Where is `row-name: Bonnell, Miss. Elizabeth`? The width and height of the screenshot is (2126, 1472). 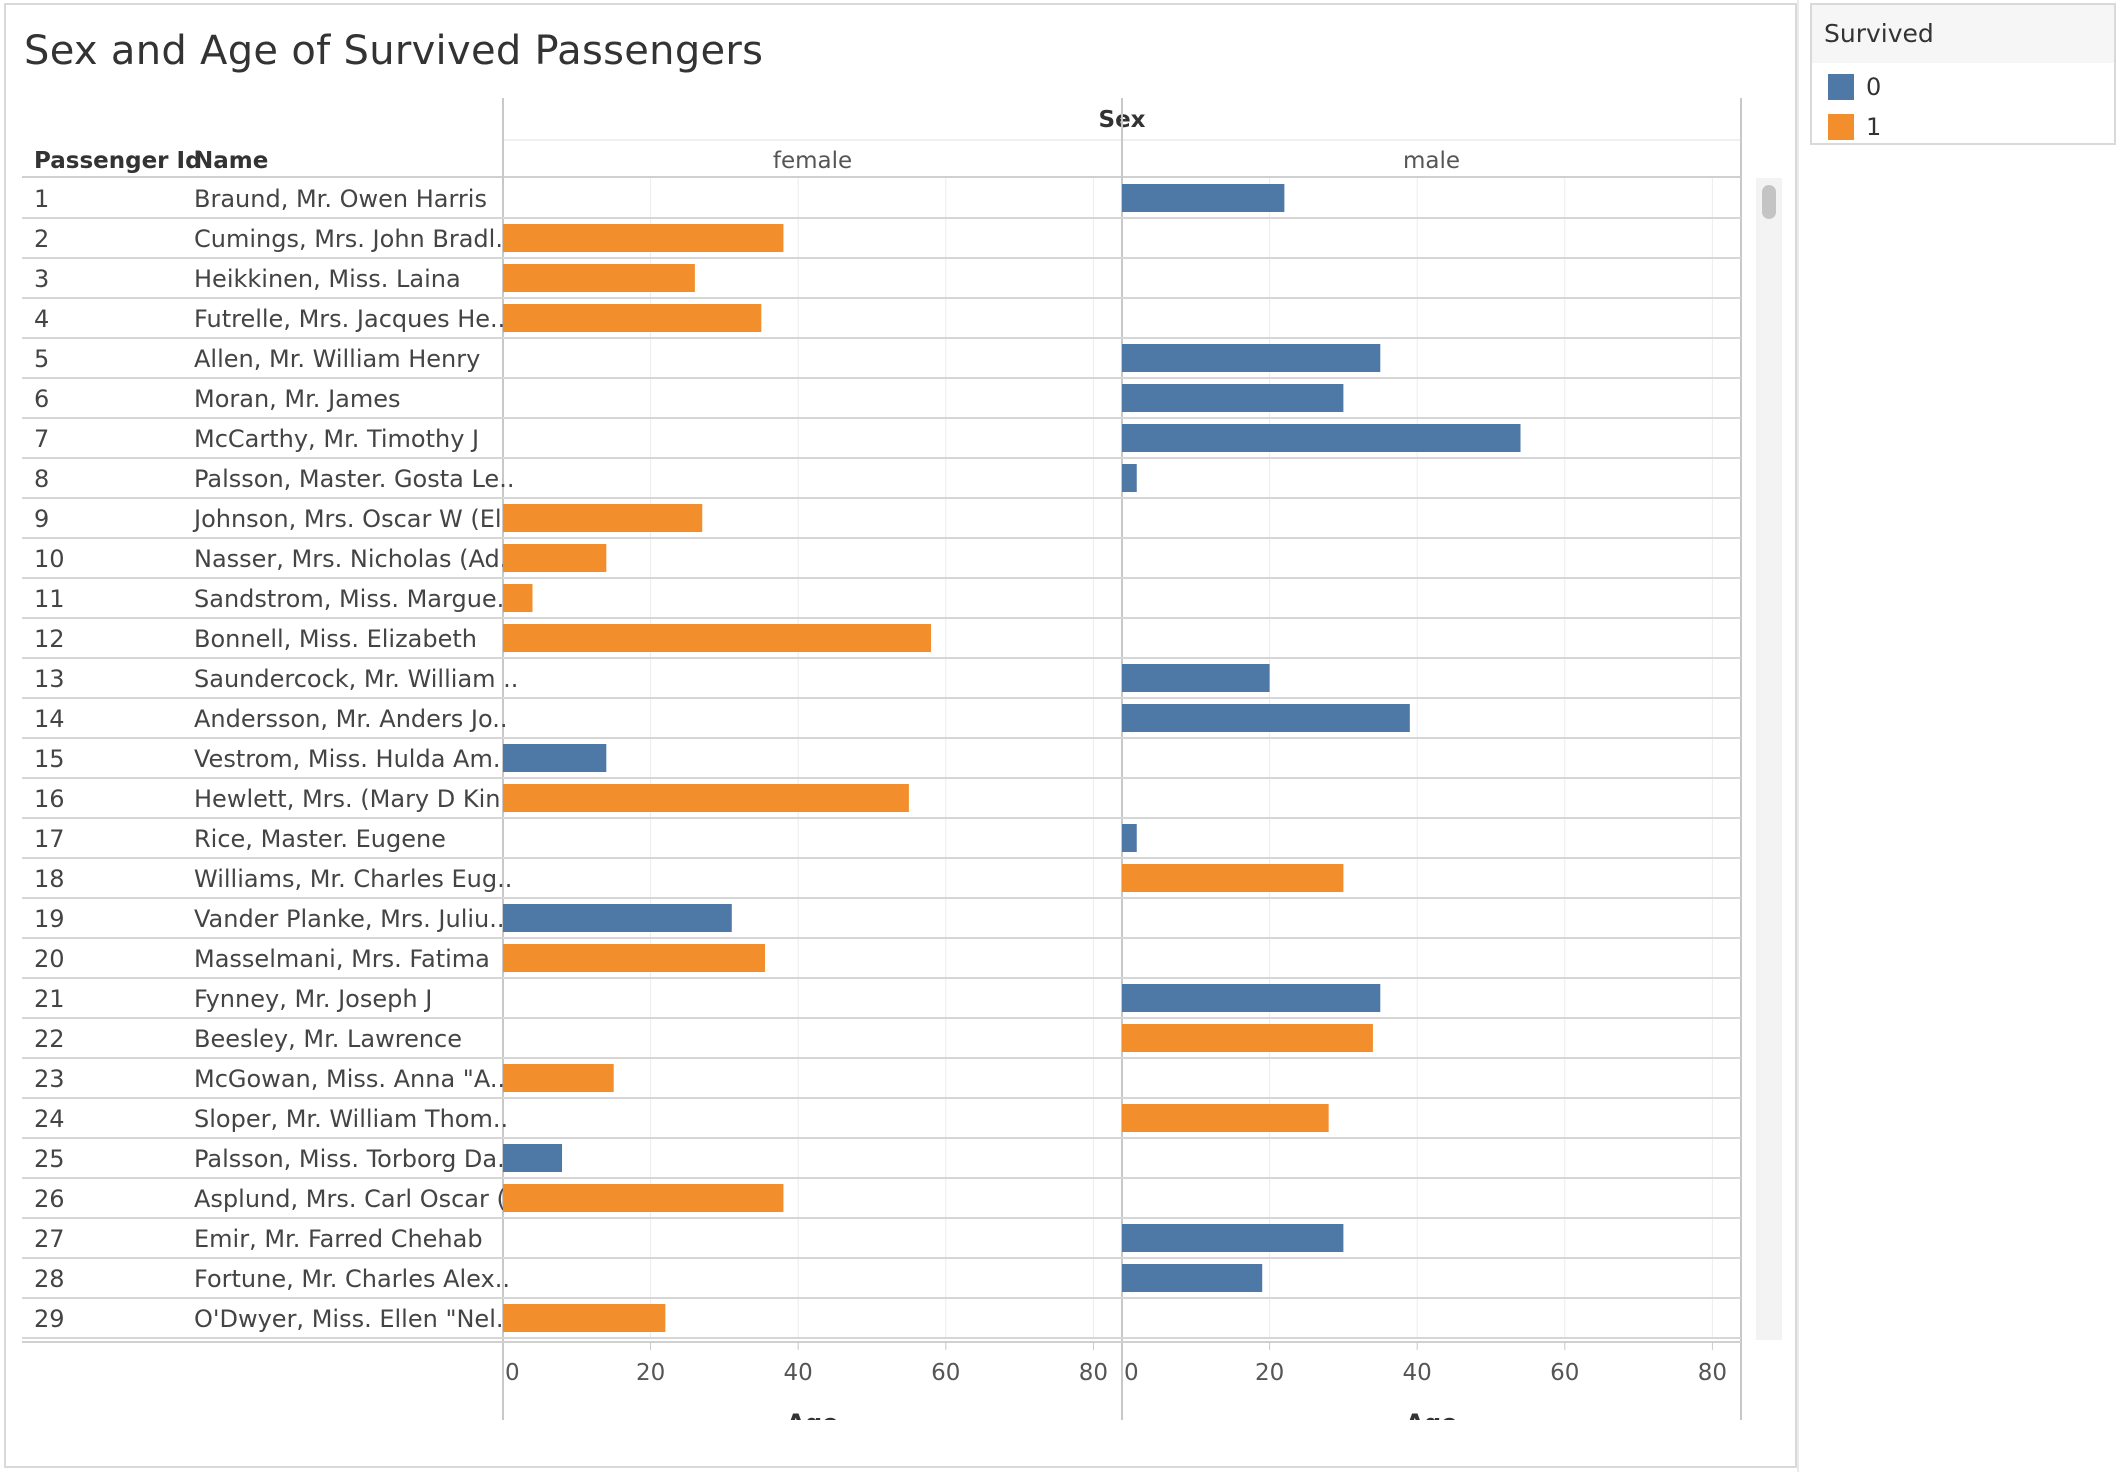 row-name: Bonnell, Miss. Elizabeth is located at coordinates (335, 639).